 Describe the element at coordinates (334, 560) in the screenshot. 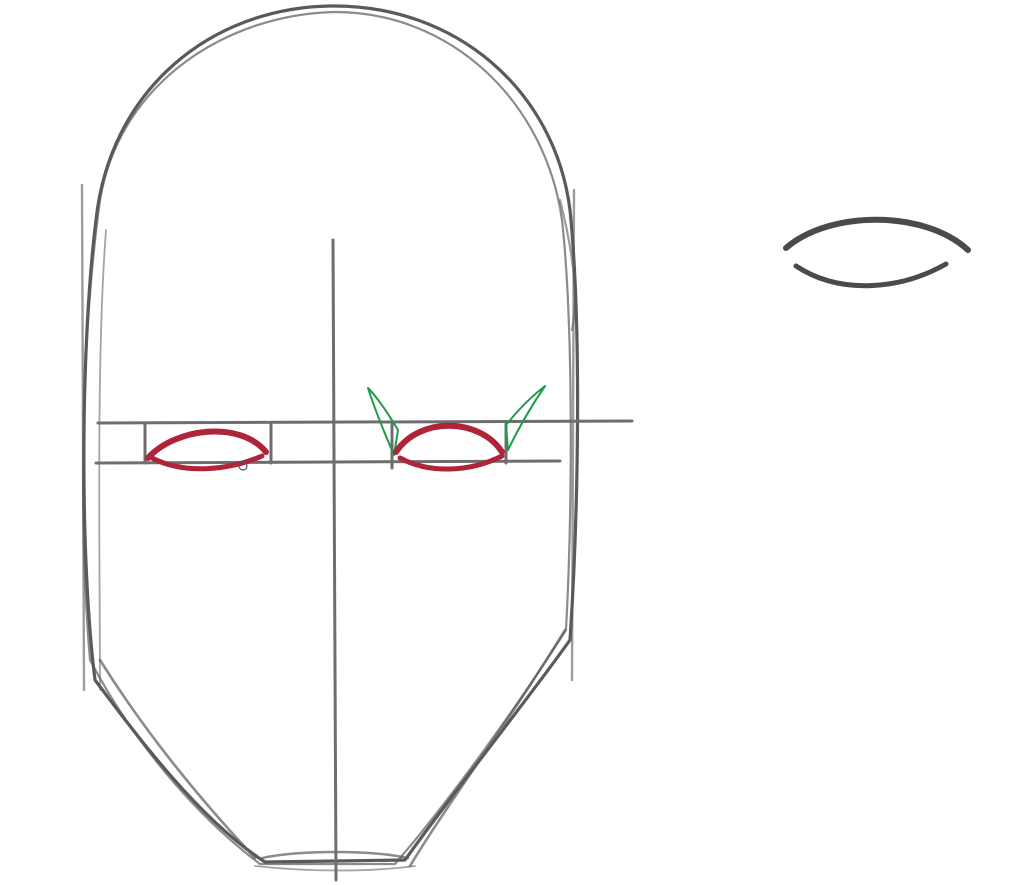

I see `vertical-center-line` at that location.